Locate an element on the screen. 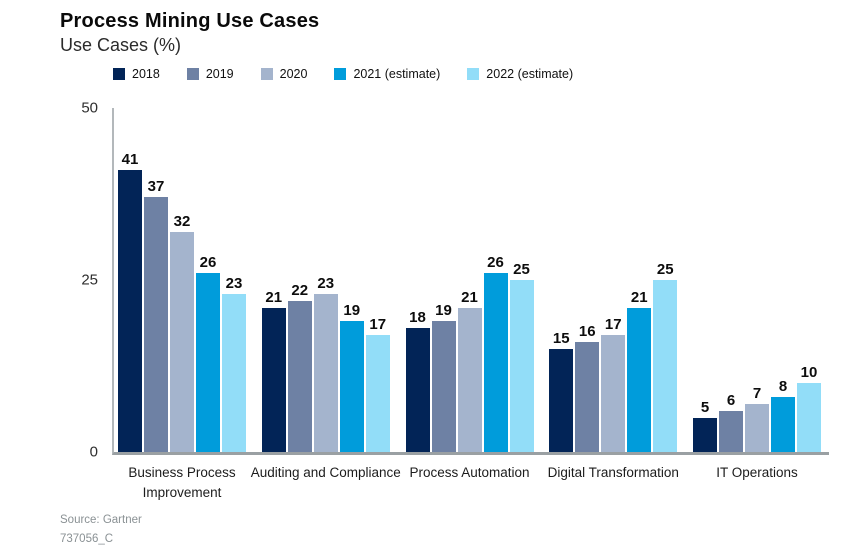 The height and width of the screenshot is (554, 865). bar-value-label: 37 is located at coordinates (156, 186).